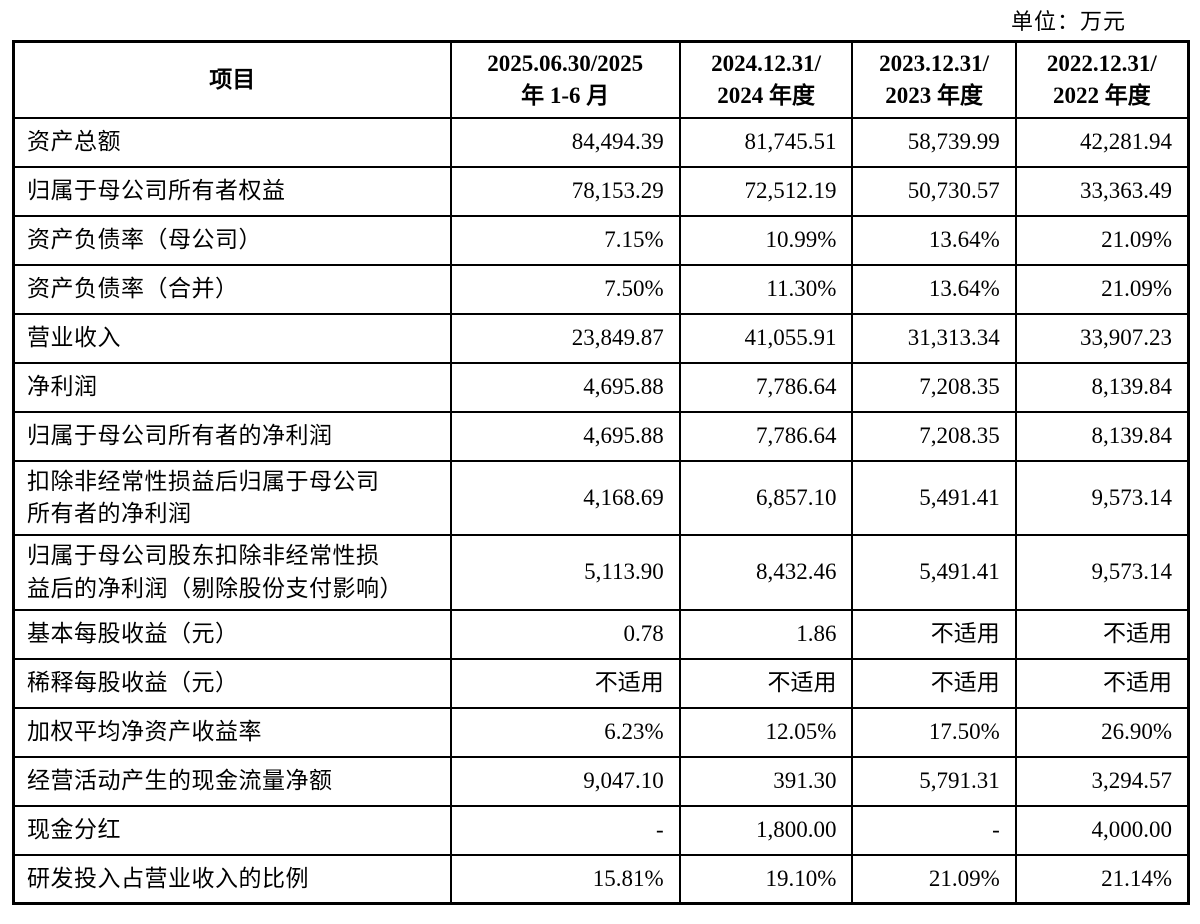 This screenshot has width=1200, height=924. I want to click on cell-value: 72,512.19, so click(766, 191).